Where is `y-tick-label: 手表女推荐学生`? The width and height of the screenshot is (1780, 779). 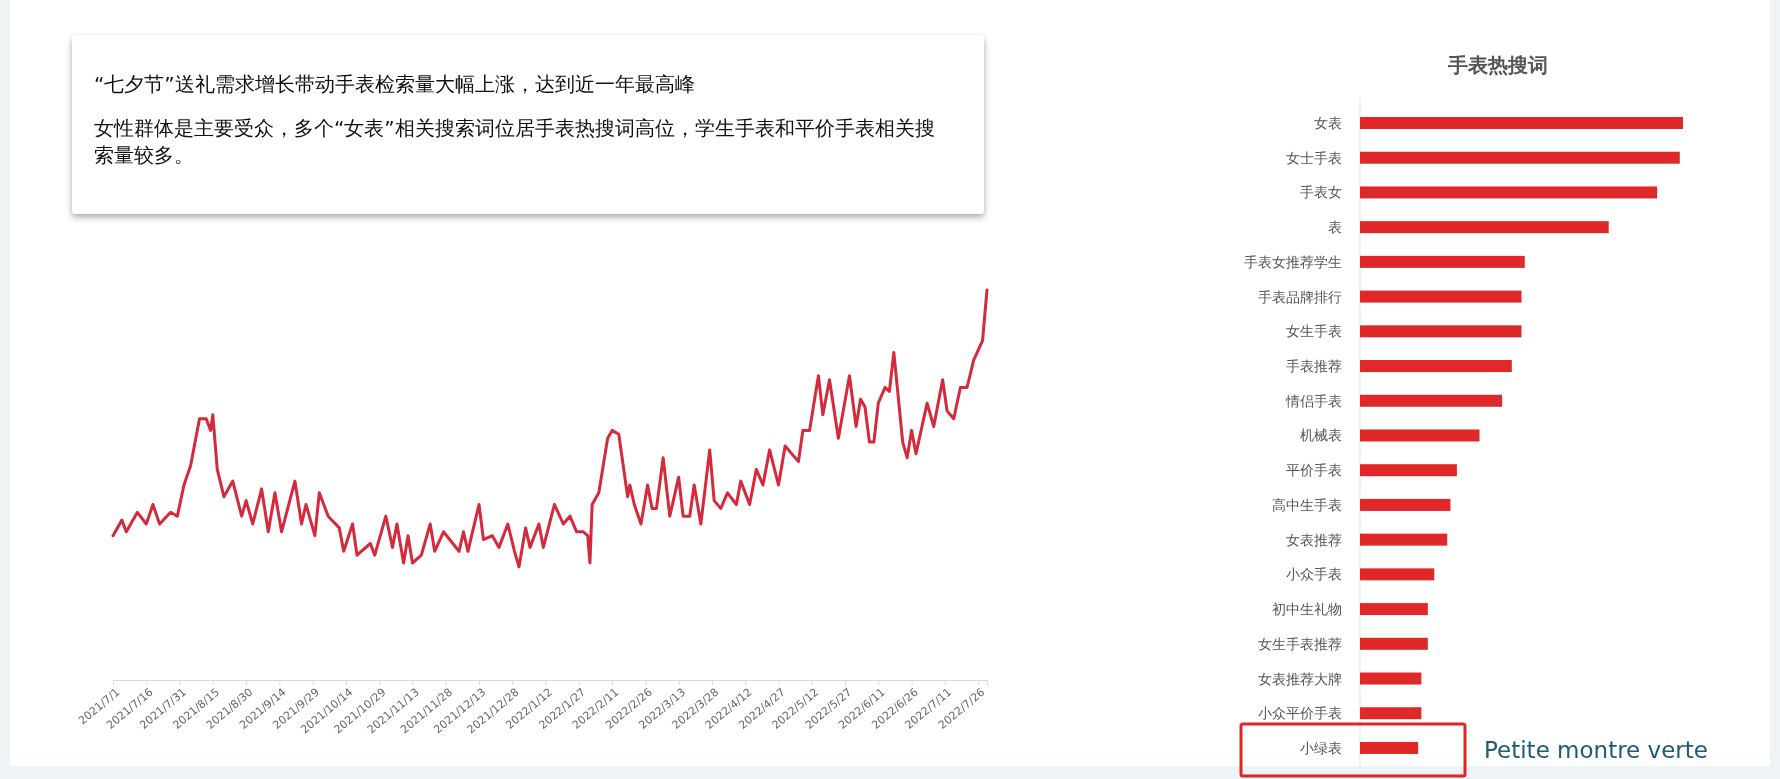
y-tick-label: 手表女推荐学生 is located at coordinates (1293, 261).